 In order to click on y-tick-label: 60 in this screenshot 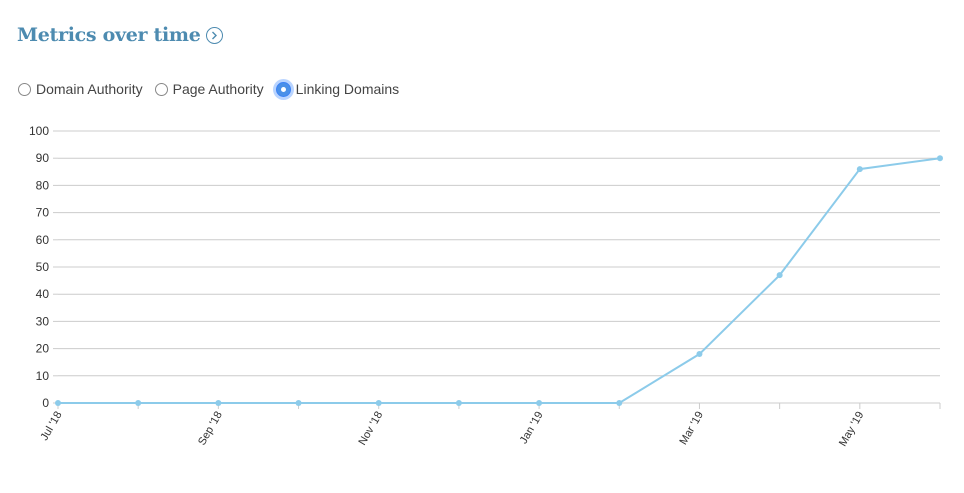, I will do `click(43, 240)`.